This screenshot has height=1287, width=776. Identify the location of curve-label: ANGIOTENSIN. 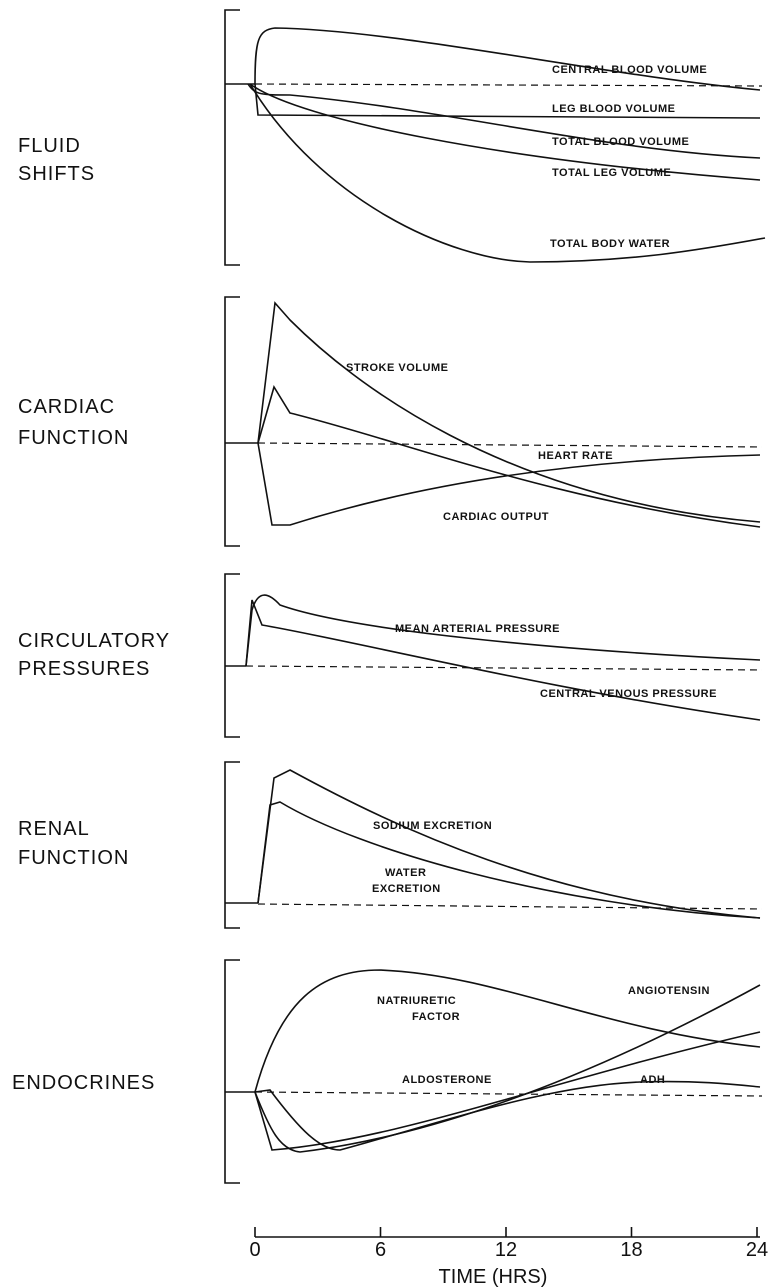
(669, 991).